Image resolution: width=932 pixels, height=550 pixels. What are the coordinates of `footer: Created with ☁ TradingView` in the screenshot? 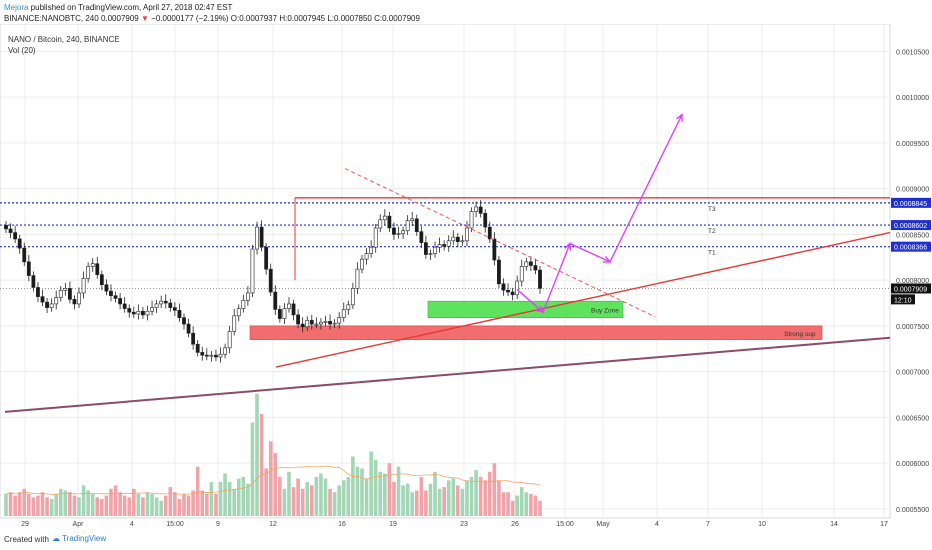 It's located at (466, 540).